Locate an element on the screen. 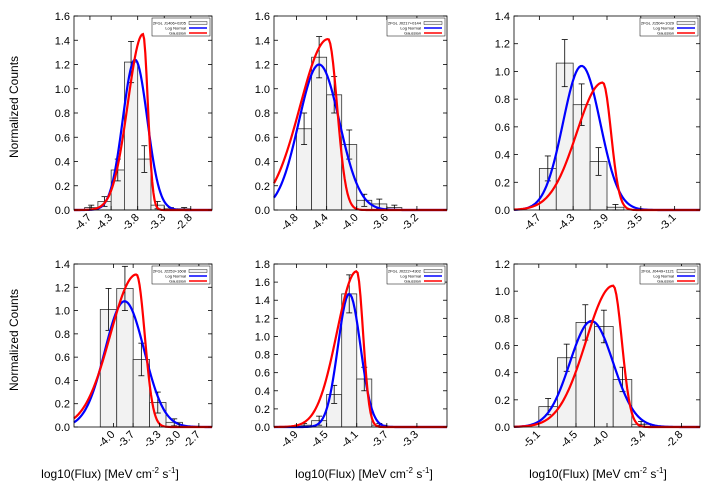  legend-entry-histogram-label: 2FGL J1406+0205 is located at coordinates (170, 23).